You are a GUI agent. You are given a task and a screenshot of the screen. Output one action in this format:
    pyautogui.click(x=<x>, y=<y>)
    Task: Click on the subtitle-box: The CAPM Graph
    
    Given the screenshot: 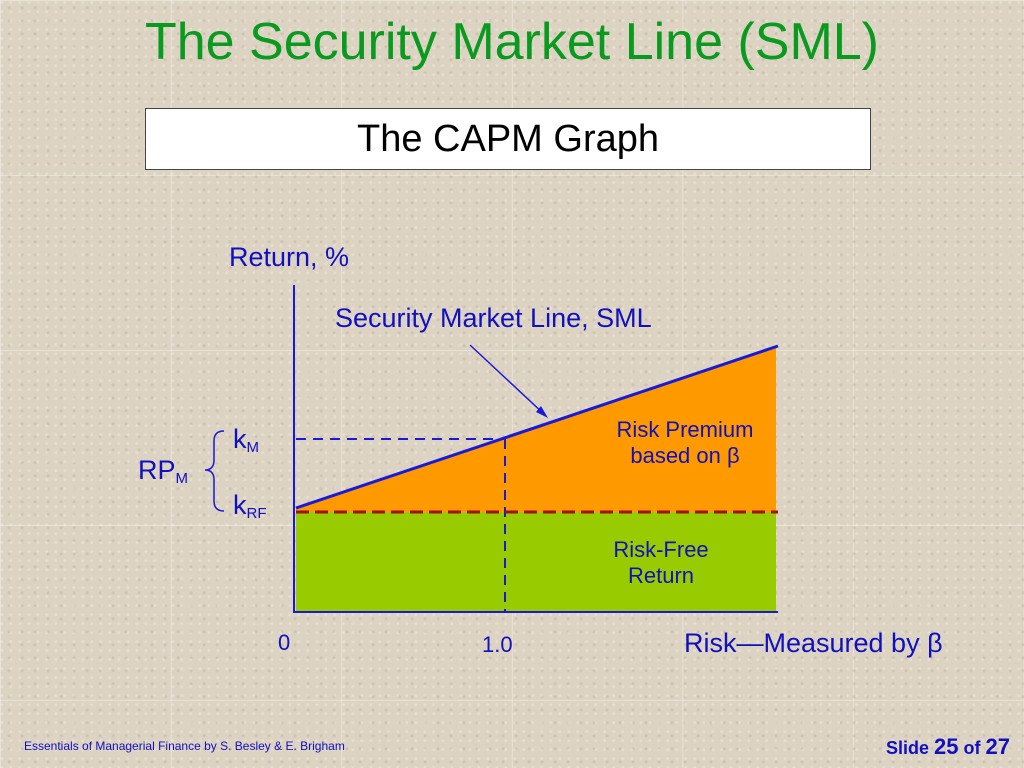 What is the action you would take?
    pyautogui.click(x=508, y=139)
    